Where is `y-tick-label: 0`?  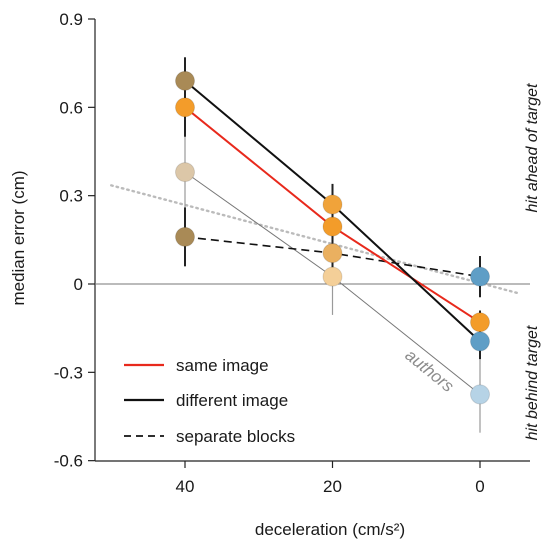
y-tick-label: 0 is located at coordinates (78, 284).